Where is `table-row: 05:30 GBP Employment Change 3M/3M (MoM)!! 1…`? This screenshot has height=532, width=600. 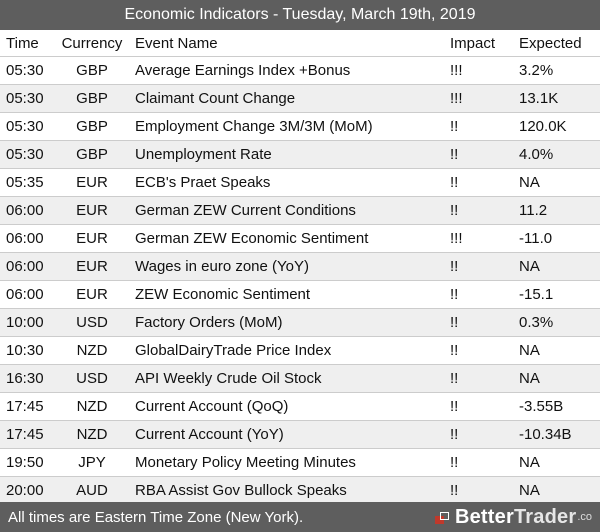 table-row: 05:30 GBP Employment Change 3M/3M (MoM)!! 1… is located at coordinates (300, 127).